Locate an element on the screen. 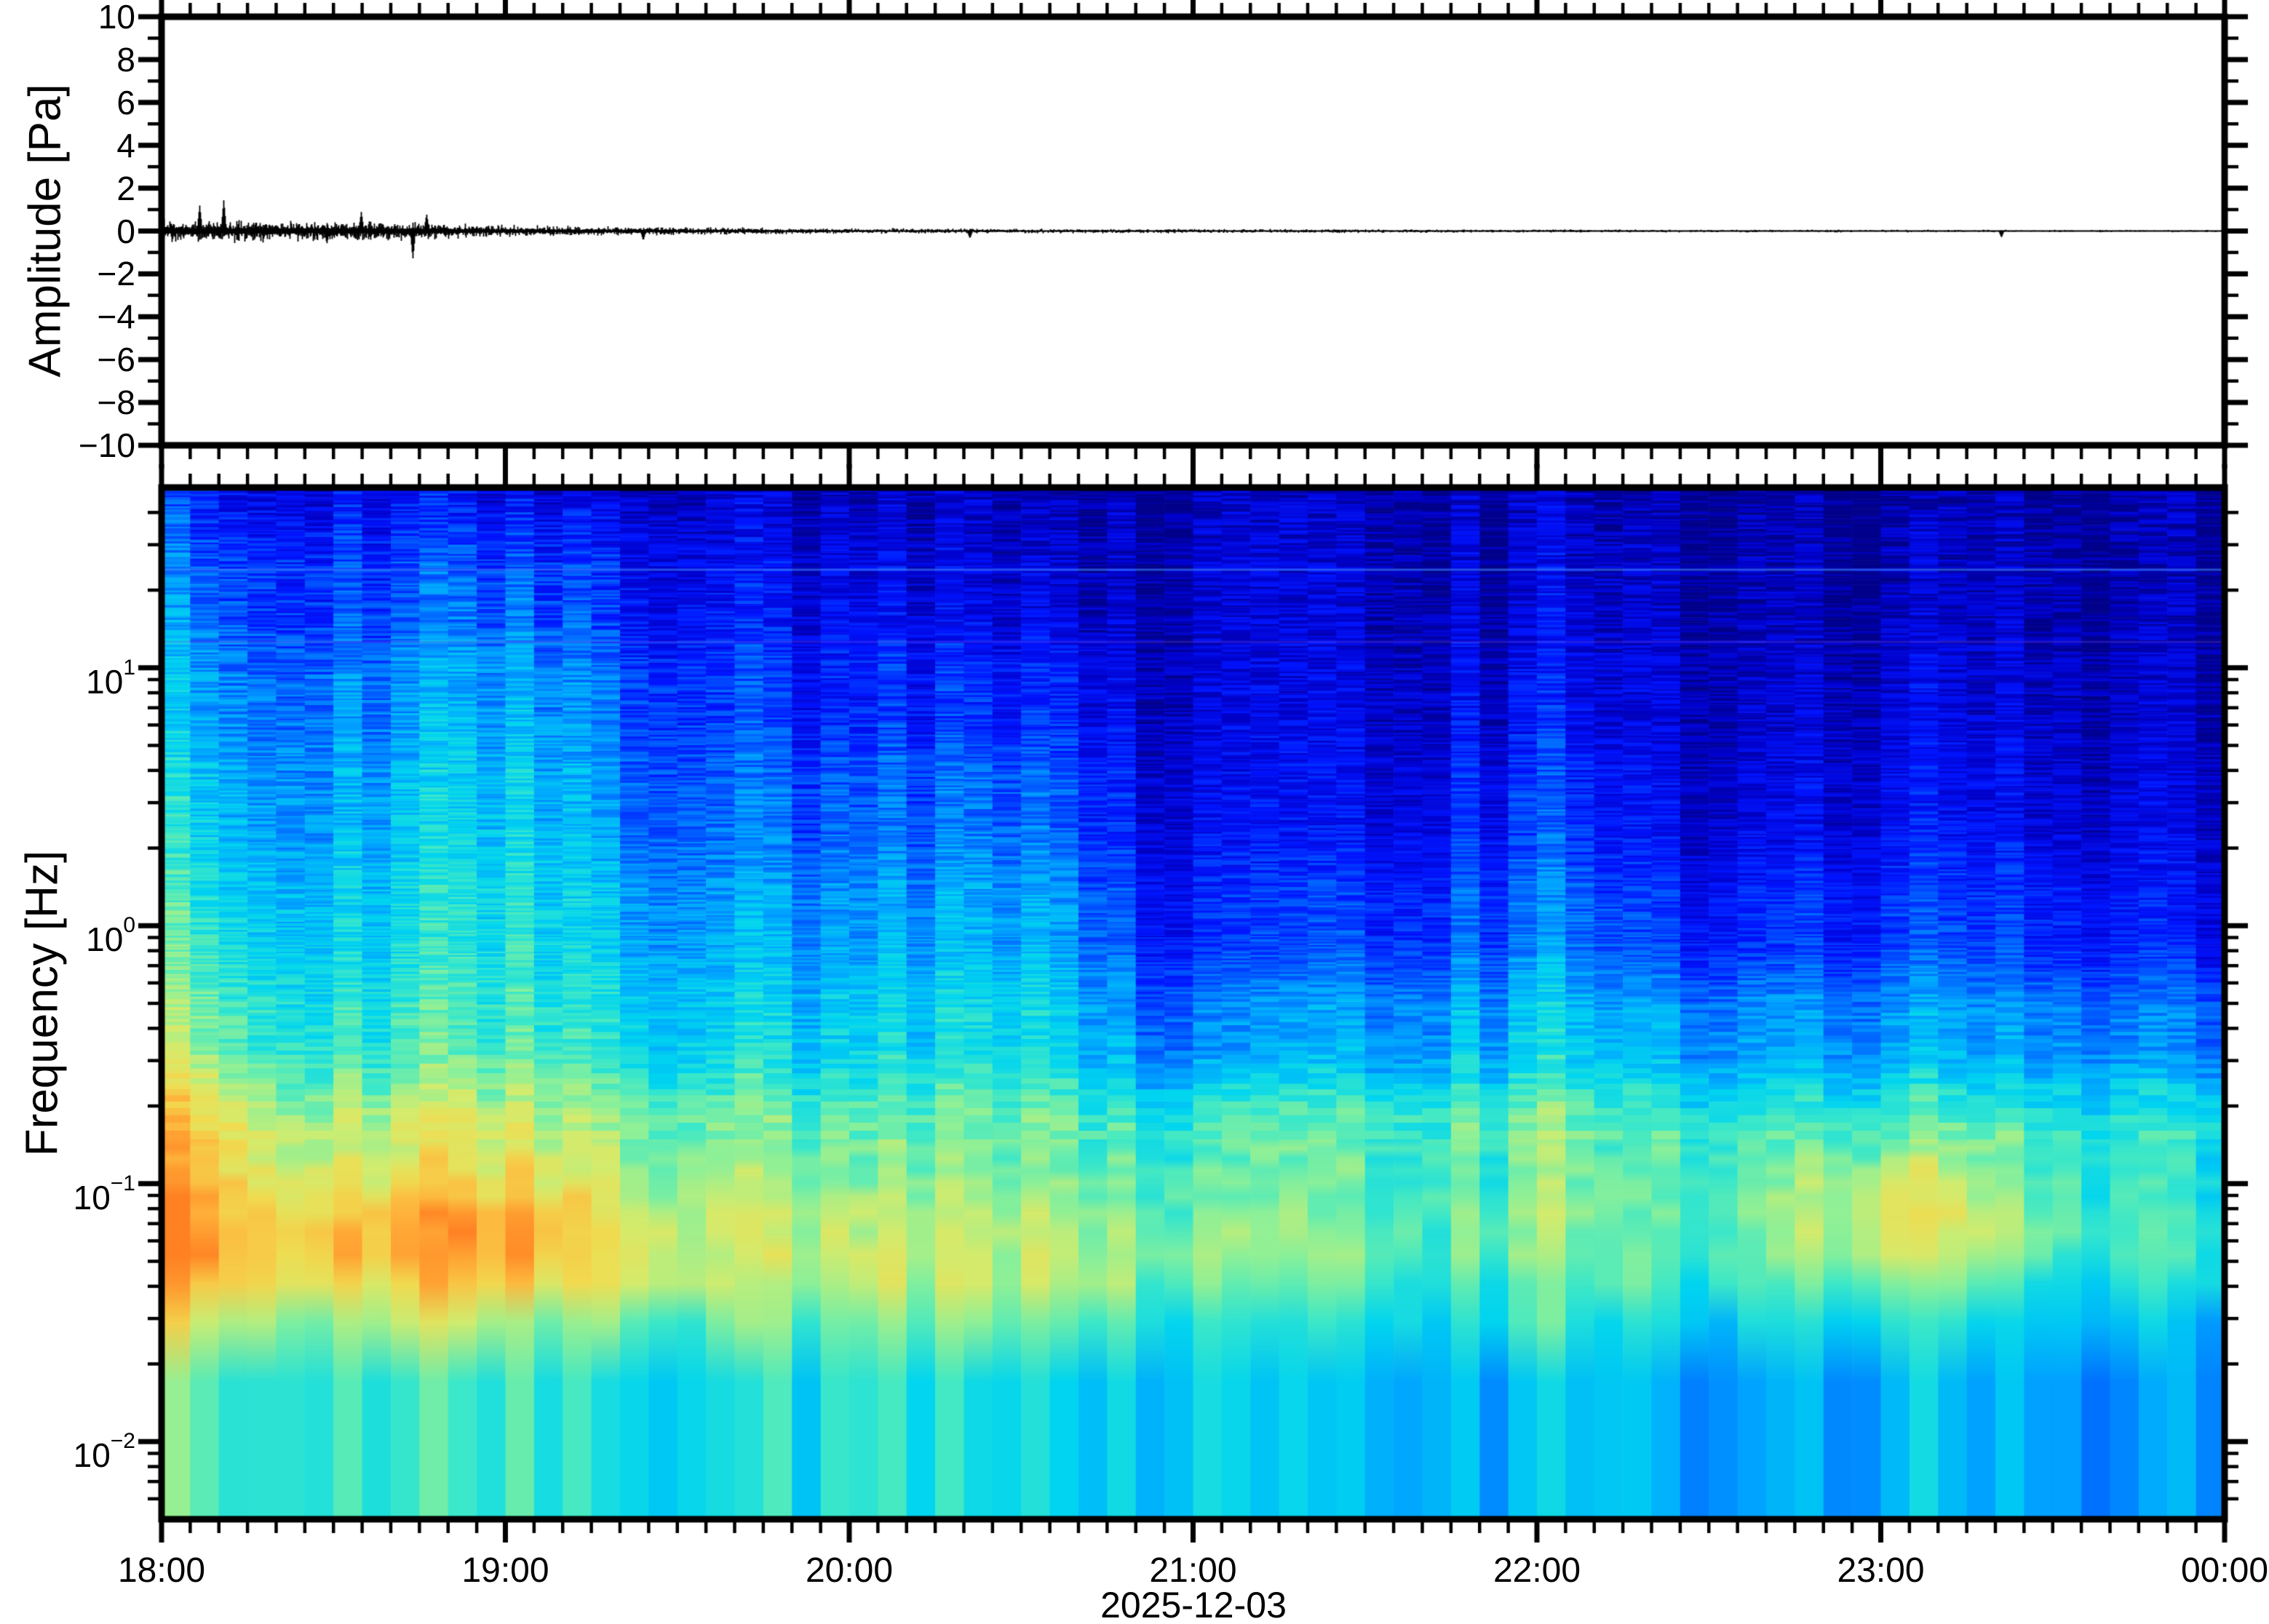  waveform-ytick-label: 6 is located at coordinates (126, 102).